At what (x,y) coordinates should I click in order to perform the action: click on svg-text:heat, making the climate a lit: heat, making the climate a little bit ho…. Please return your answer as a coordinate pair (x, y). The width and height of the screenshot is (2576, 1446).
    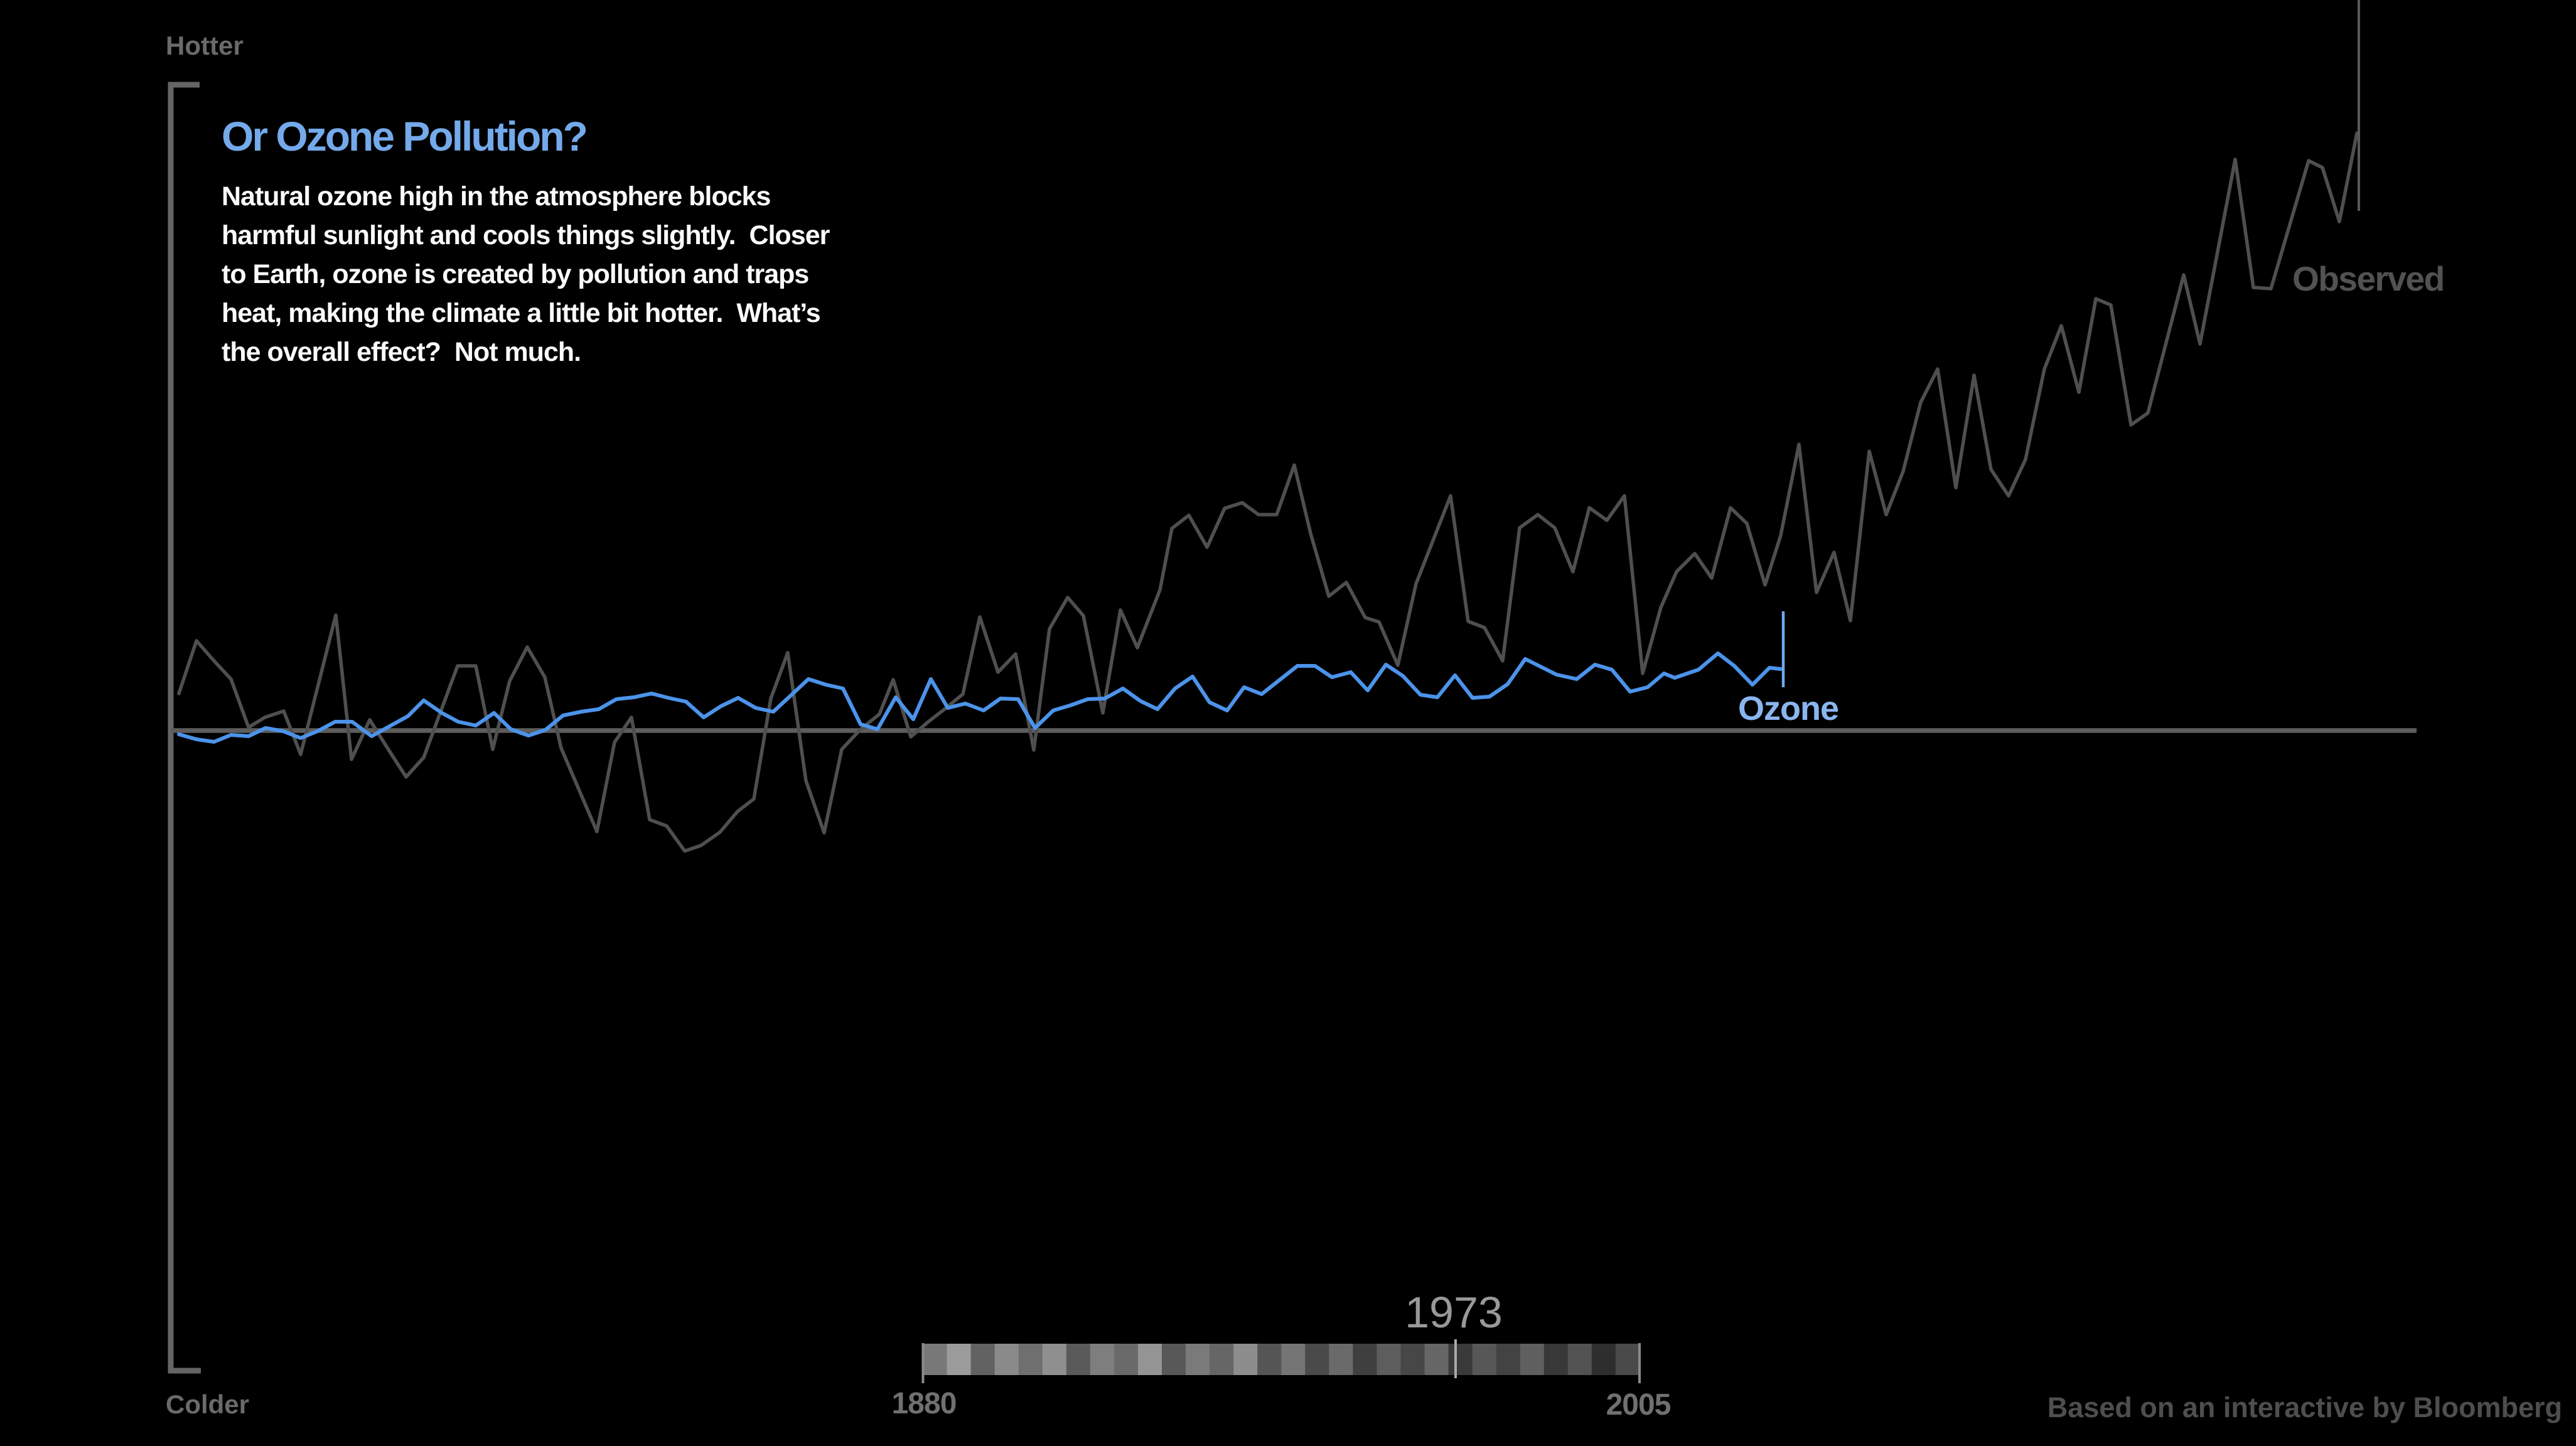
    Looking at the image, I should click on (521, 313).